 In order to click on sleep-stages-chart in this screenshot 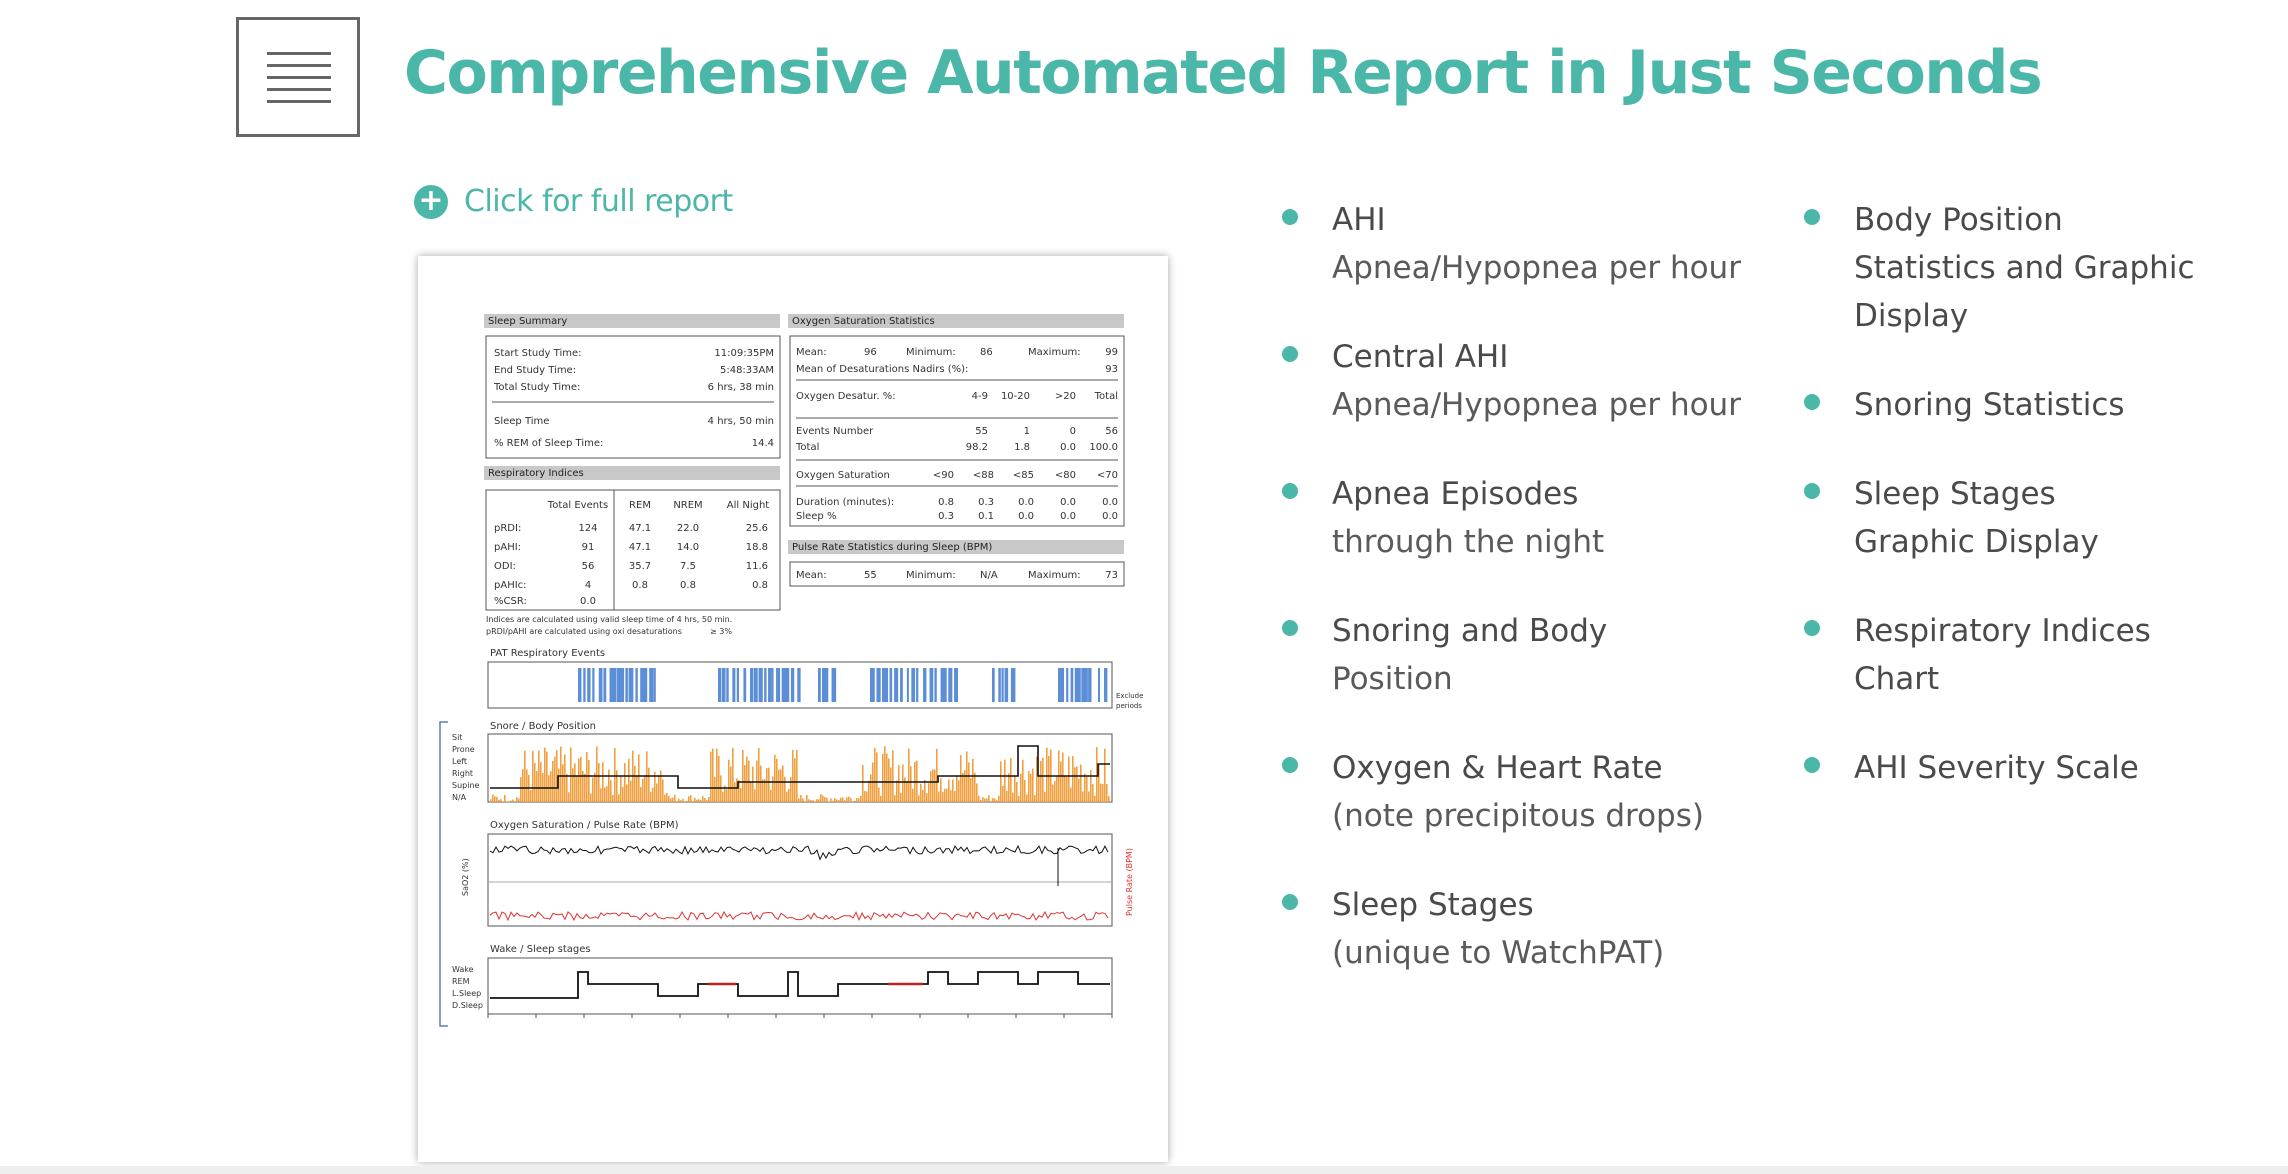, I will do `click(800, 985)`.